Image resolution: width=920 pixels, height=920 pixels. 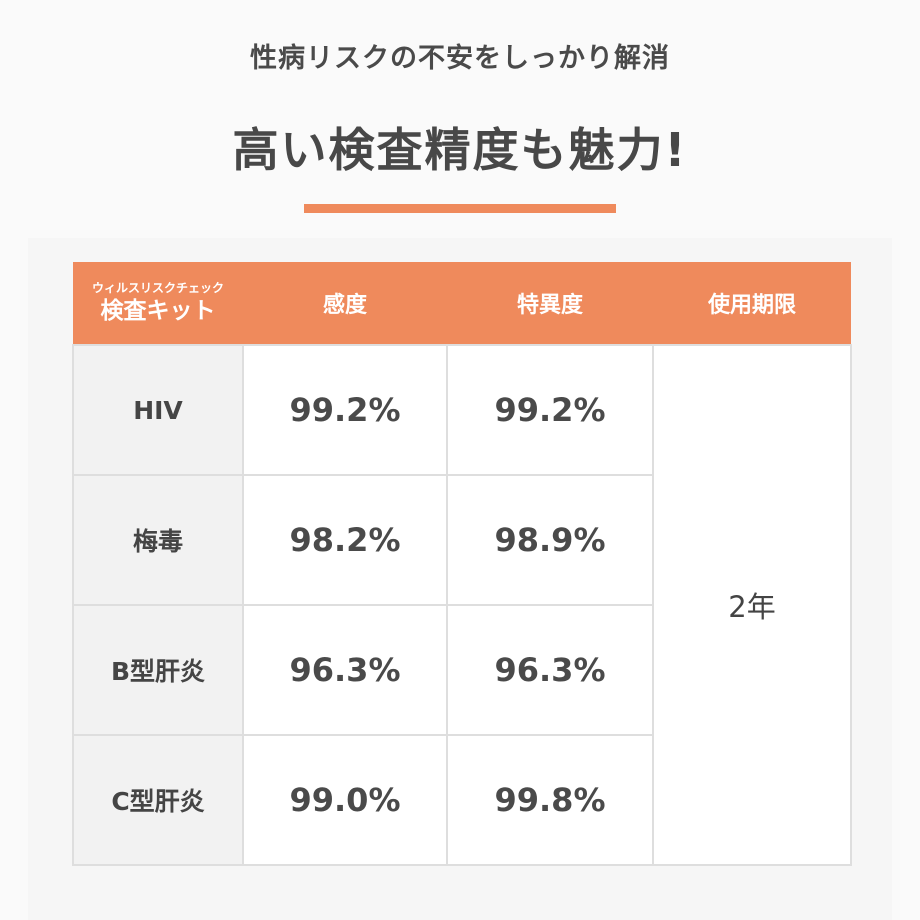 I want to click on specificity-value: 98.9%, so click(x=550, y=540).